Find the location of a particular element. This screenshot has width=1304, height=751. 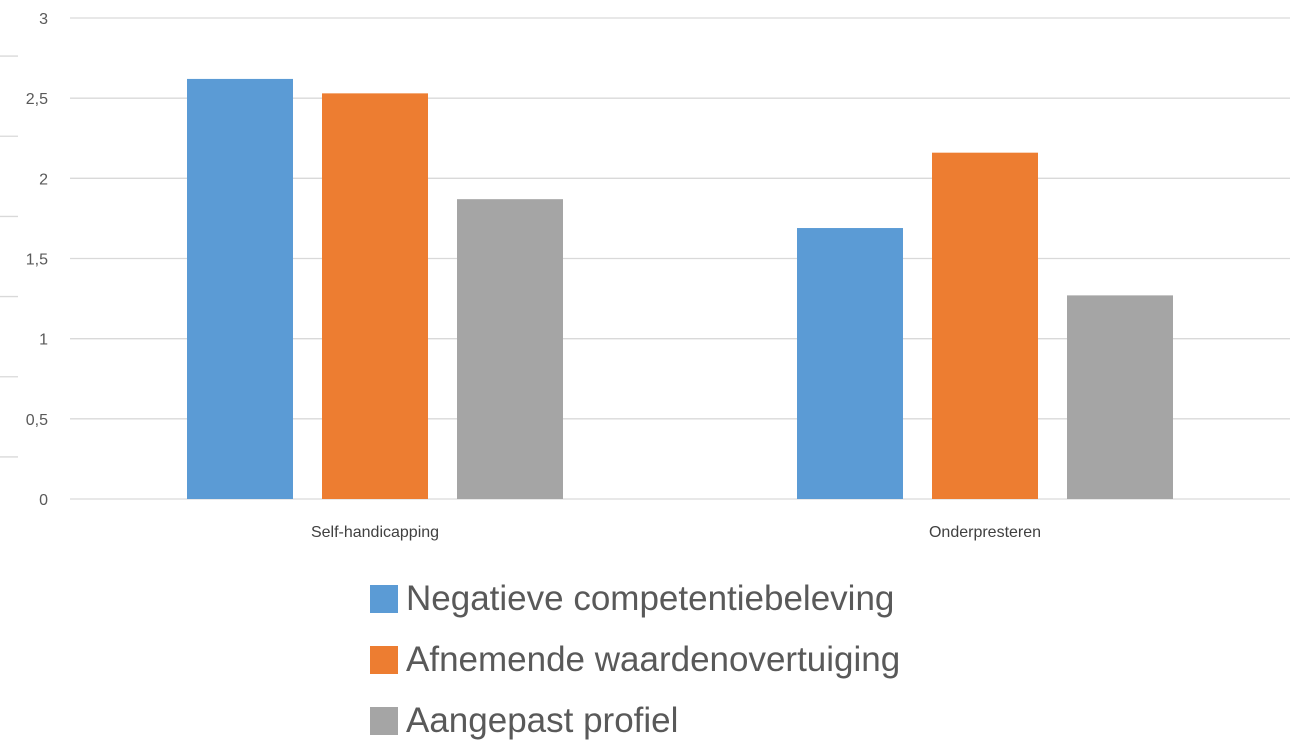

y-tick-label: 0 is located at coordinates (43, 500).